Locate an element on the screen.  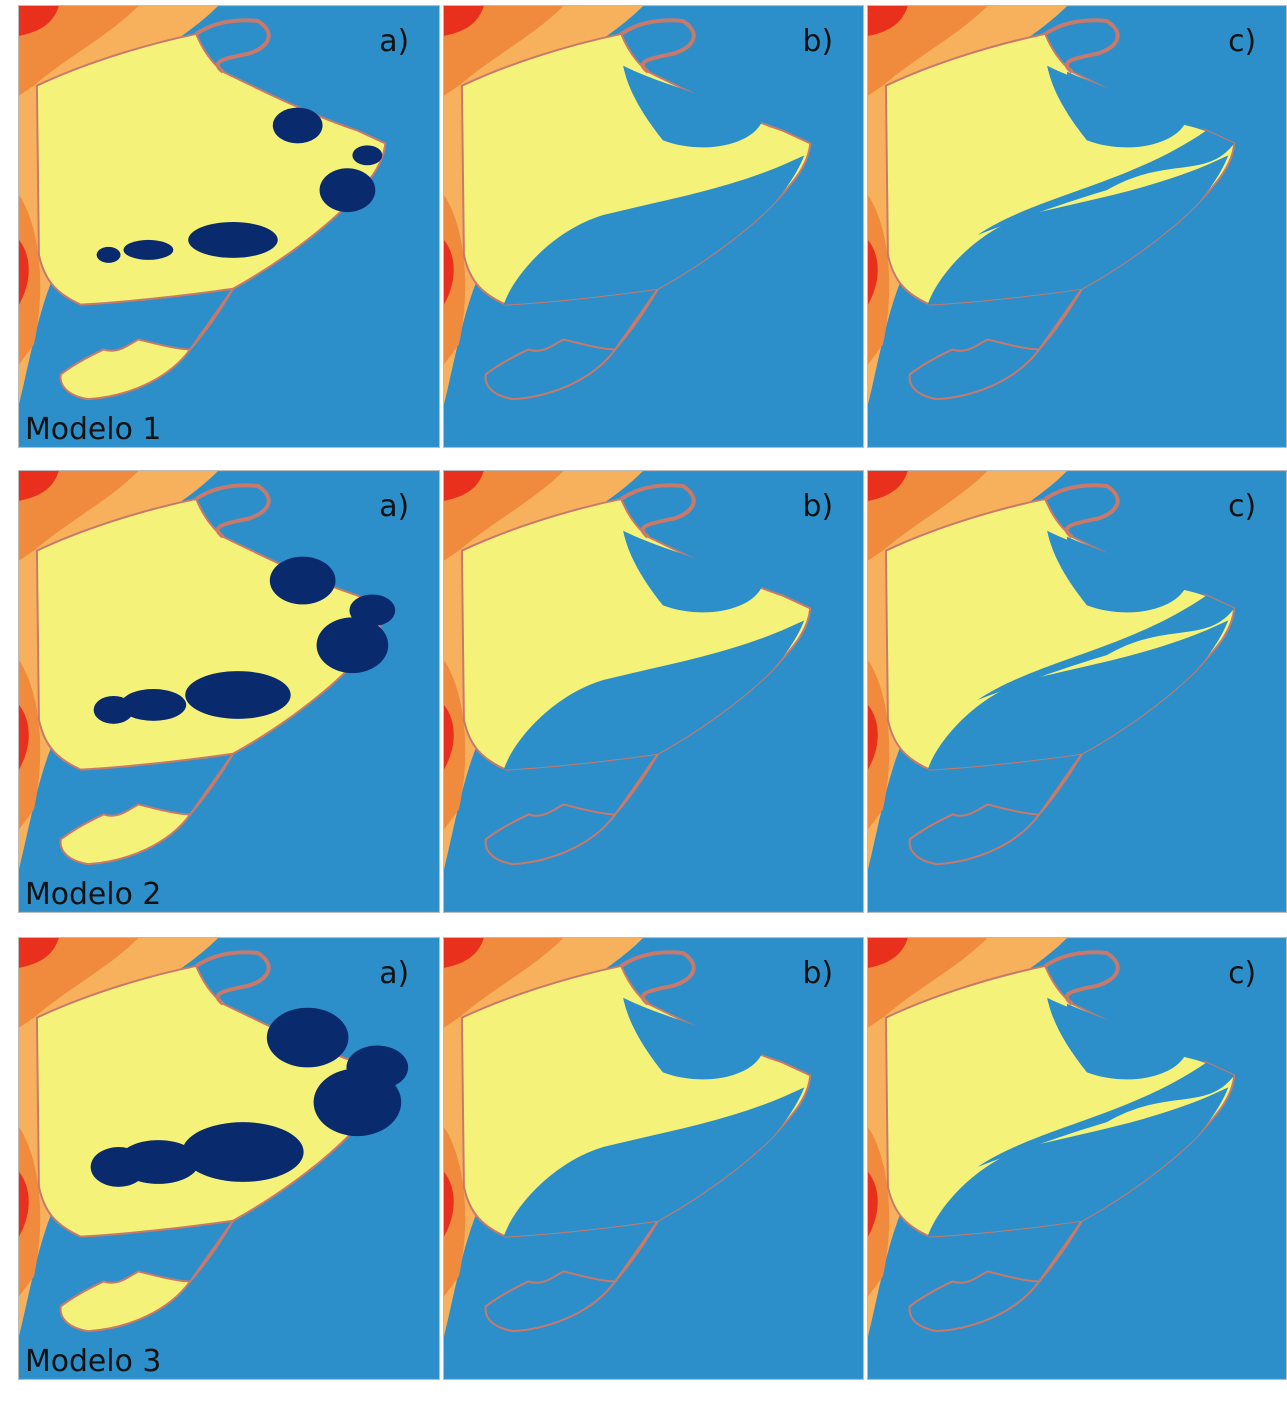
map-panel: a) Modelo 1 is located at coordinates (229, 226).